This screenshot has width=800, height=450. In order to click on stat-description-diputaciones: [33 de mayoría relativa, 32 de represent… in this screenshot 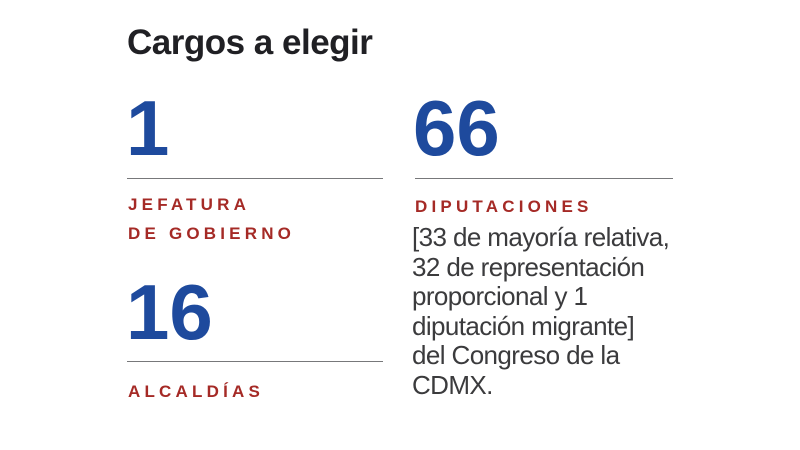, I will do `click(541, 311)`.